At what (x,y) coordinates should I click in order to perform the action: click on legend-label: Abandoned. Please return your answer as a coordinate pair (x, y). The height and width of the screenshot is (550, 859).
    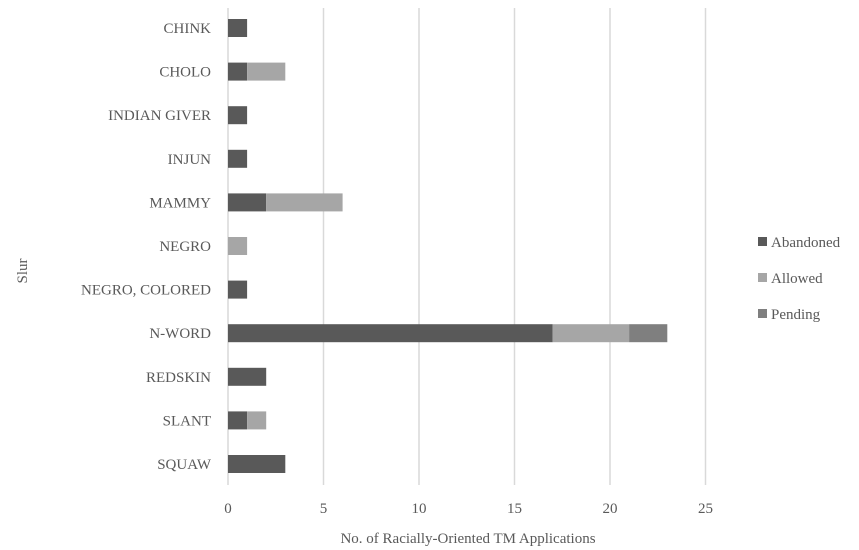
    Looking at the image, I should click on (806, 243).